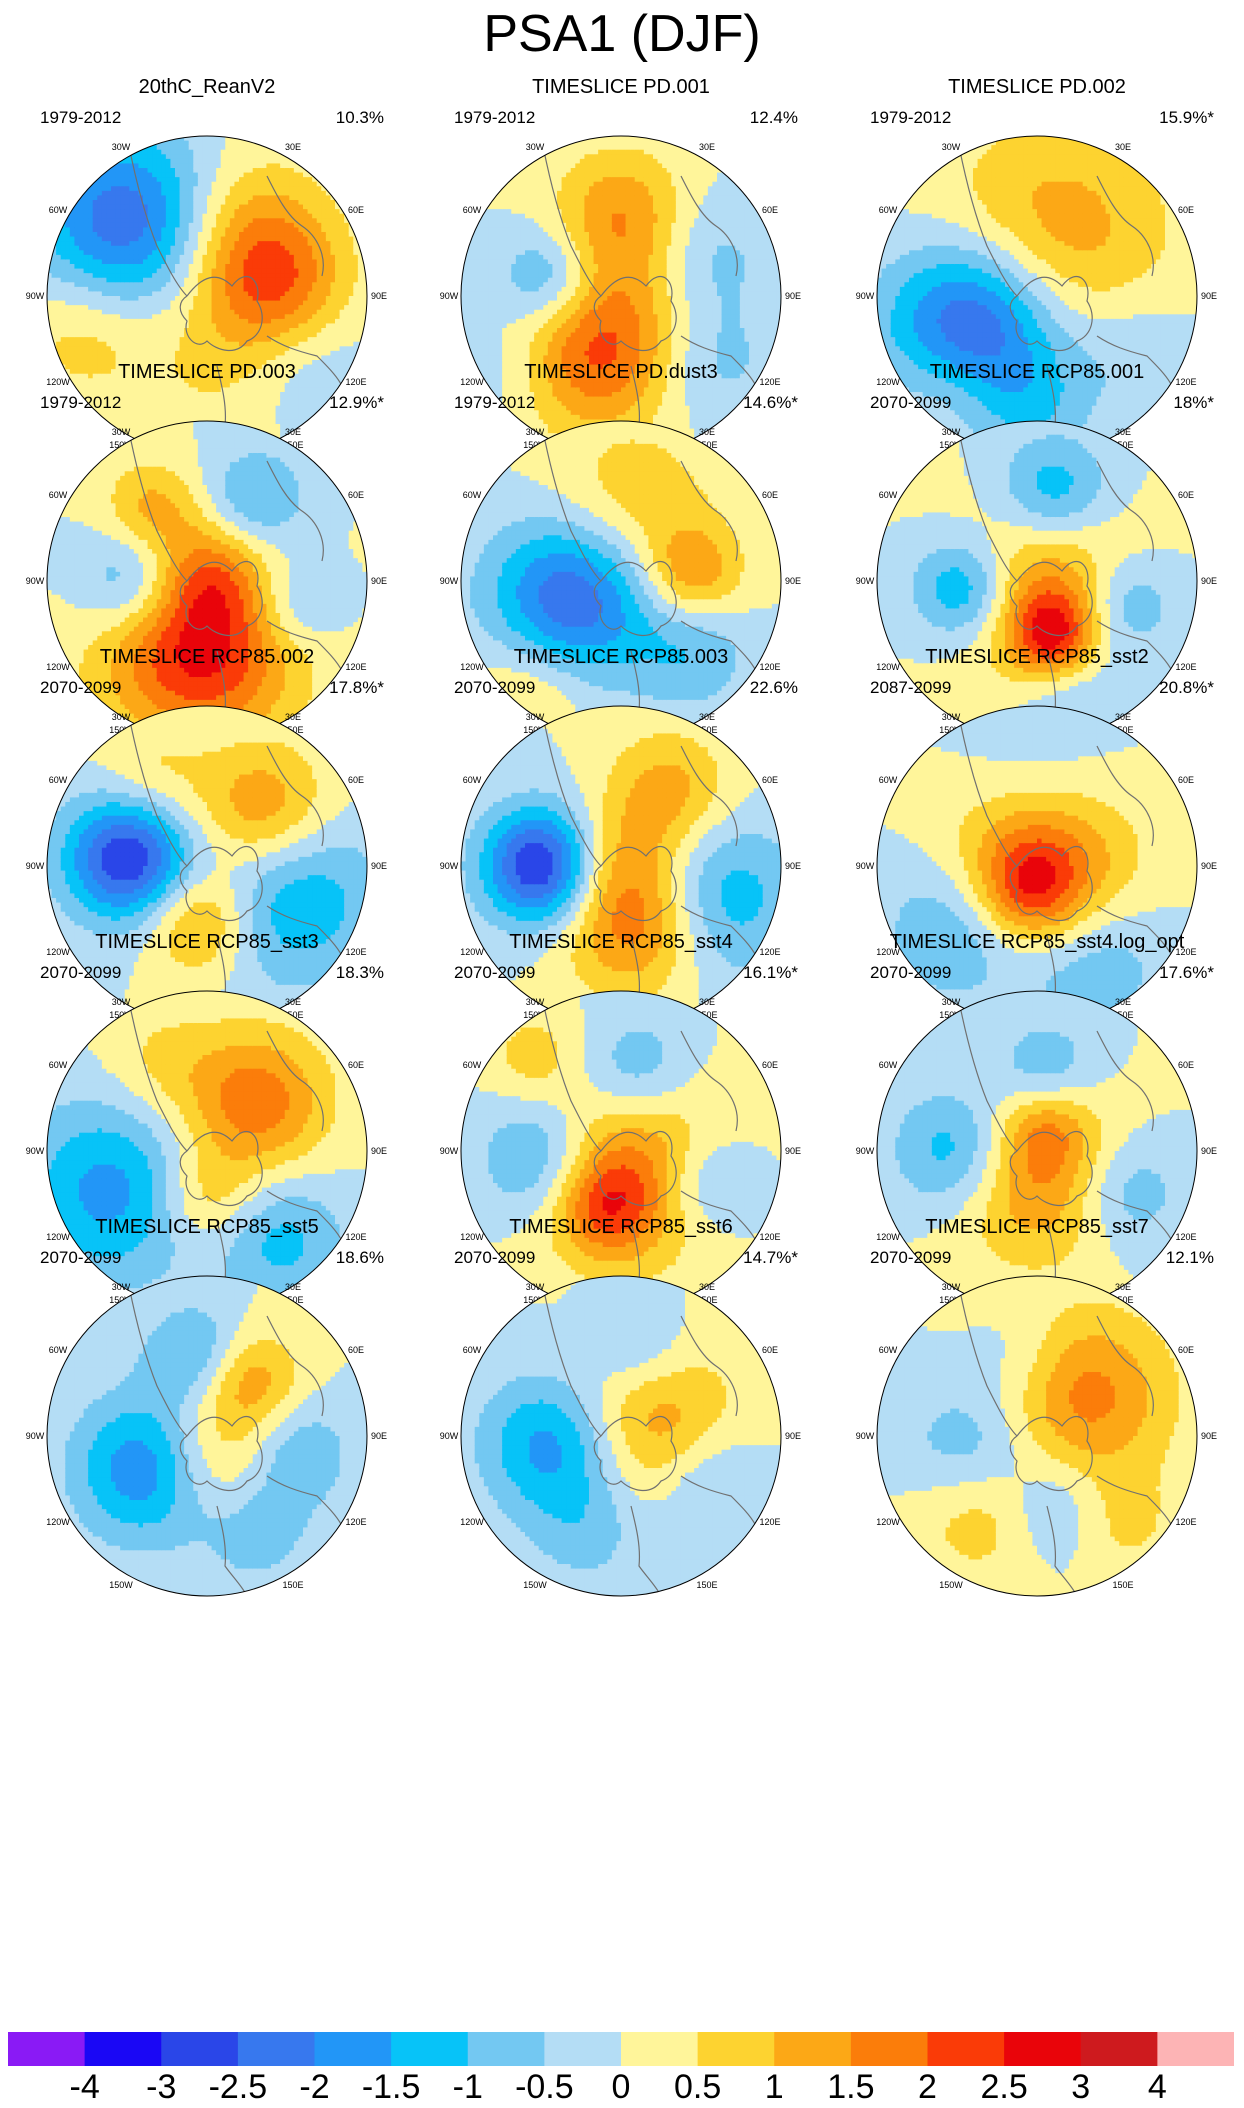  Describe the element at coordinates (80, 118) in the screenshot. I see `panel-period: 1979-2012` at that location.